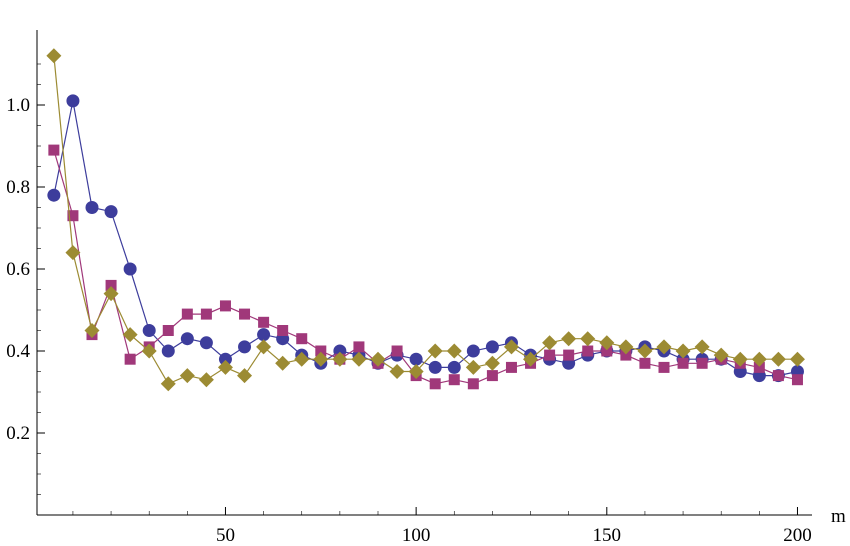 The width and height of the screenshot is (850, 546). What do you see at coordinates (18, 105) in the screenshot?
I see `y-tick-label: 1.0` at bounding box center [18, 105].